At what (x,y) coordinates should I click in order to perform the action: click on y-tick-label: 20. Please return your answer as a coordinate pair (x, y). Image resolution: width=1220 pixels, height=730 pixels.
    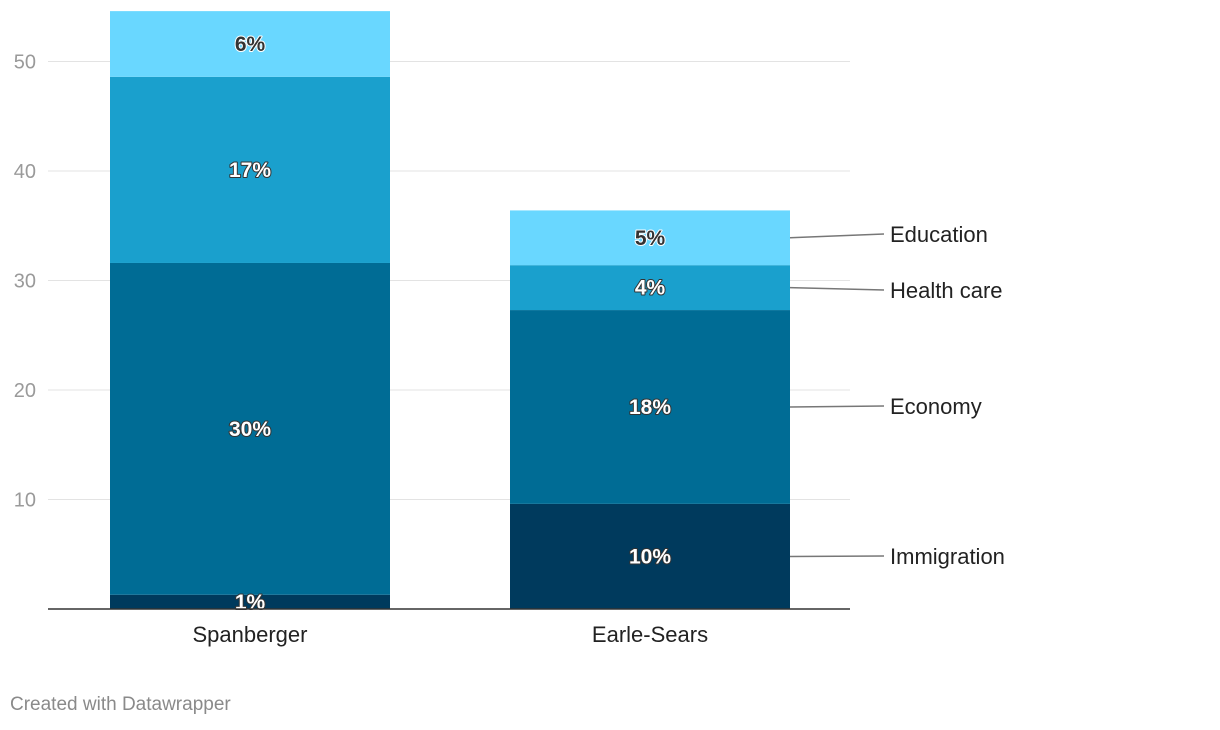
    Looking at the image, I should click on (25, 391).